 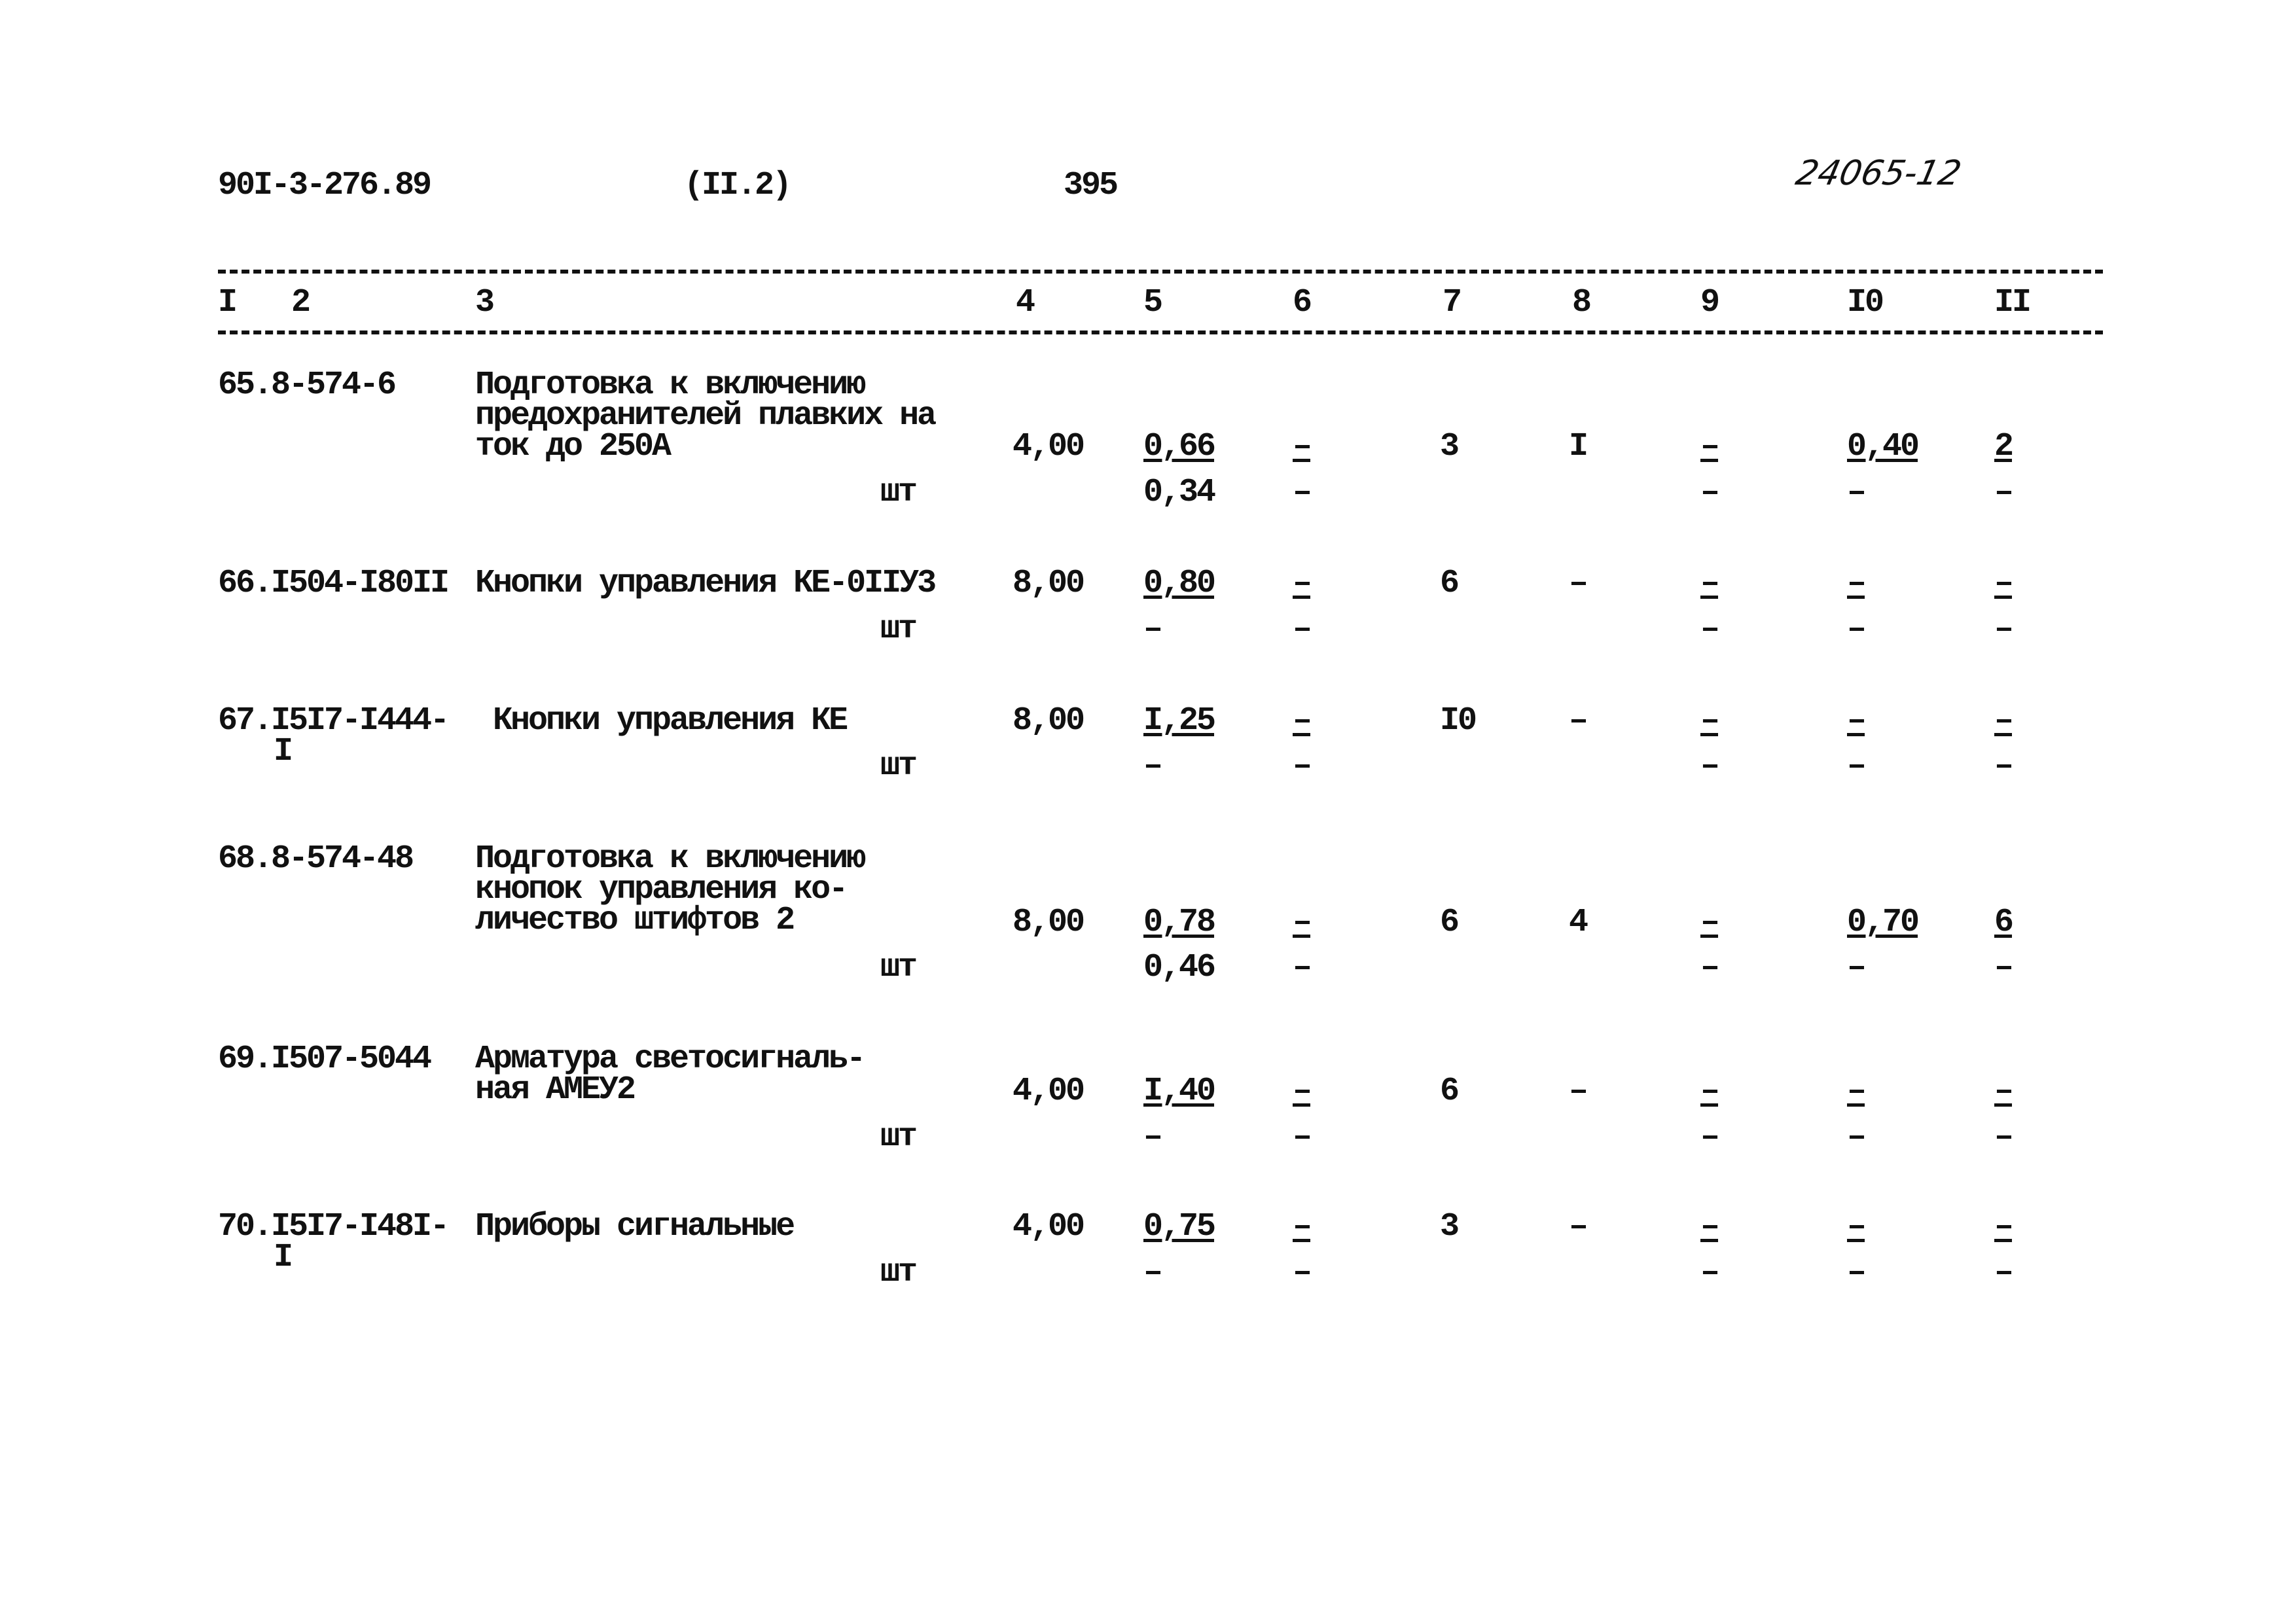 What do you see at coordinates (706, 416) in the screenshot?
I see `item-description: предохранителей плавких на` at bounding box center [706, 416].